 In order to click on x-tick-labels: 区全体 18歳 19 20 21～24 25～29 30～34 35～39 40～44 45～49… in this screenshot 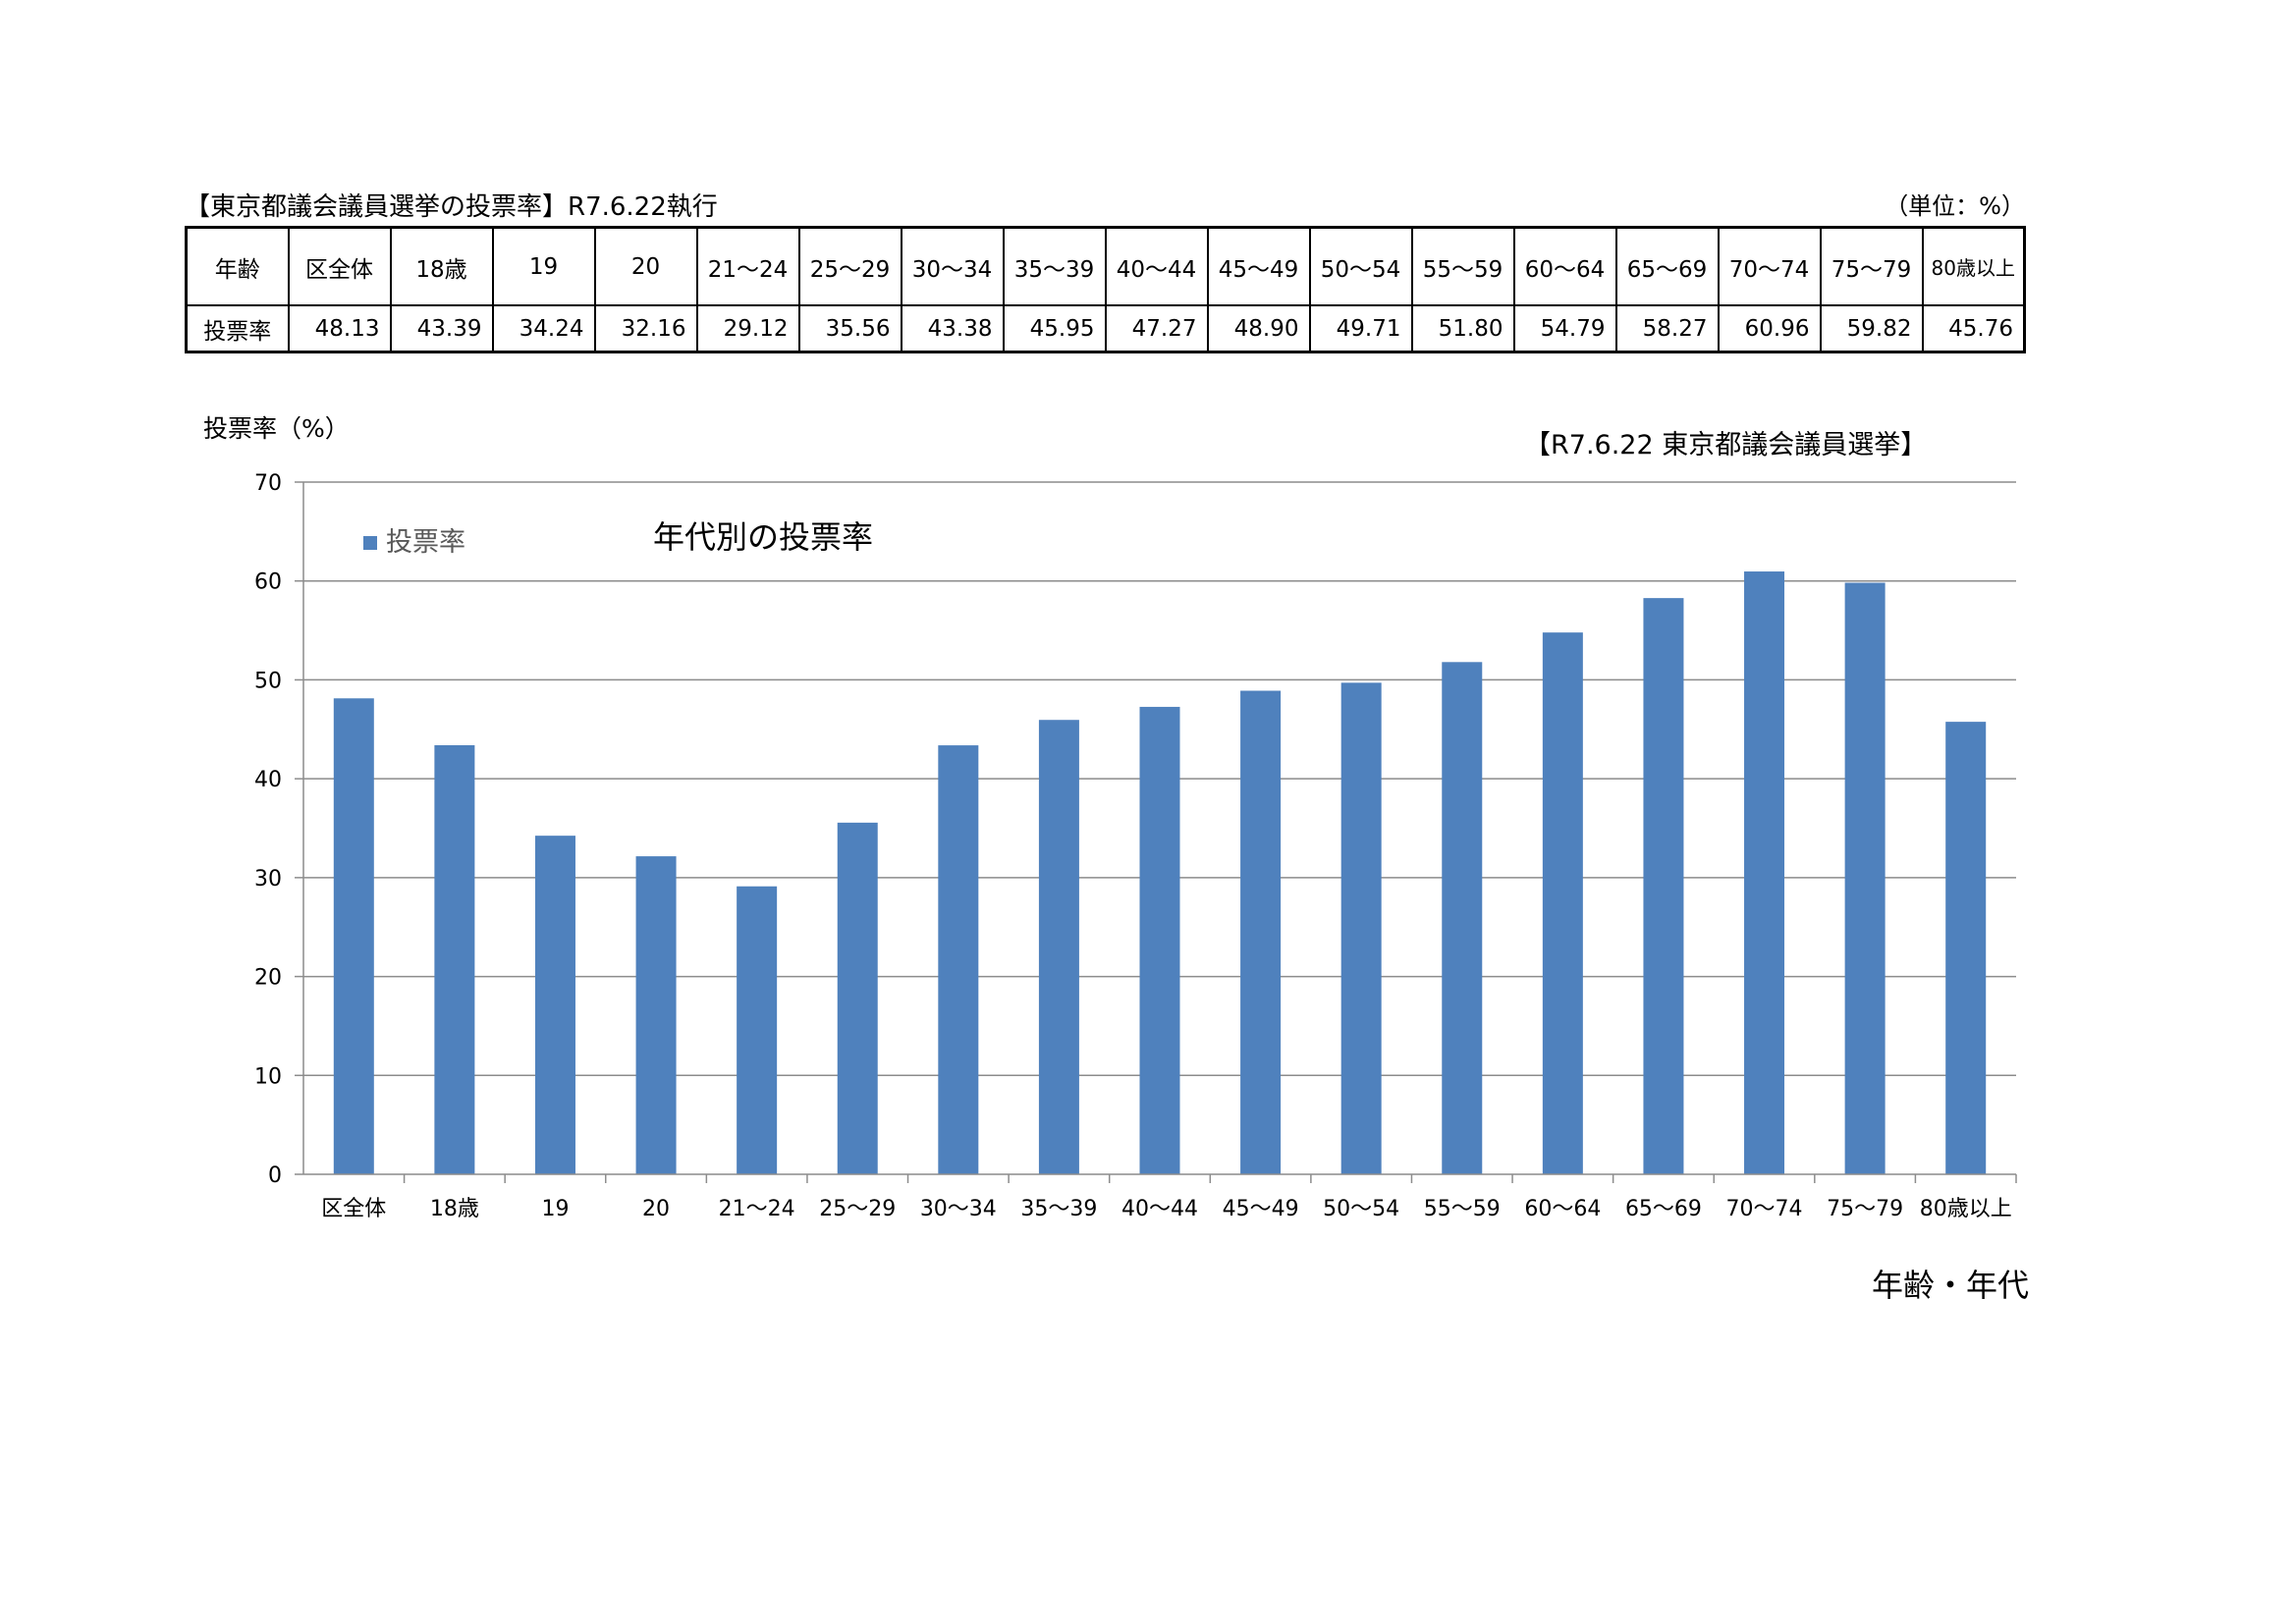, I will do `click(1166, 1209)`.